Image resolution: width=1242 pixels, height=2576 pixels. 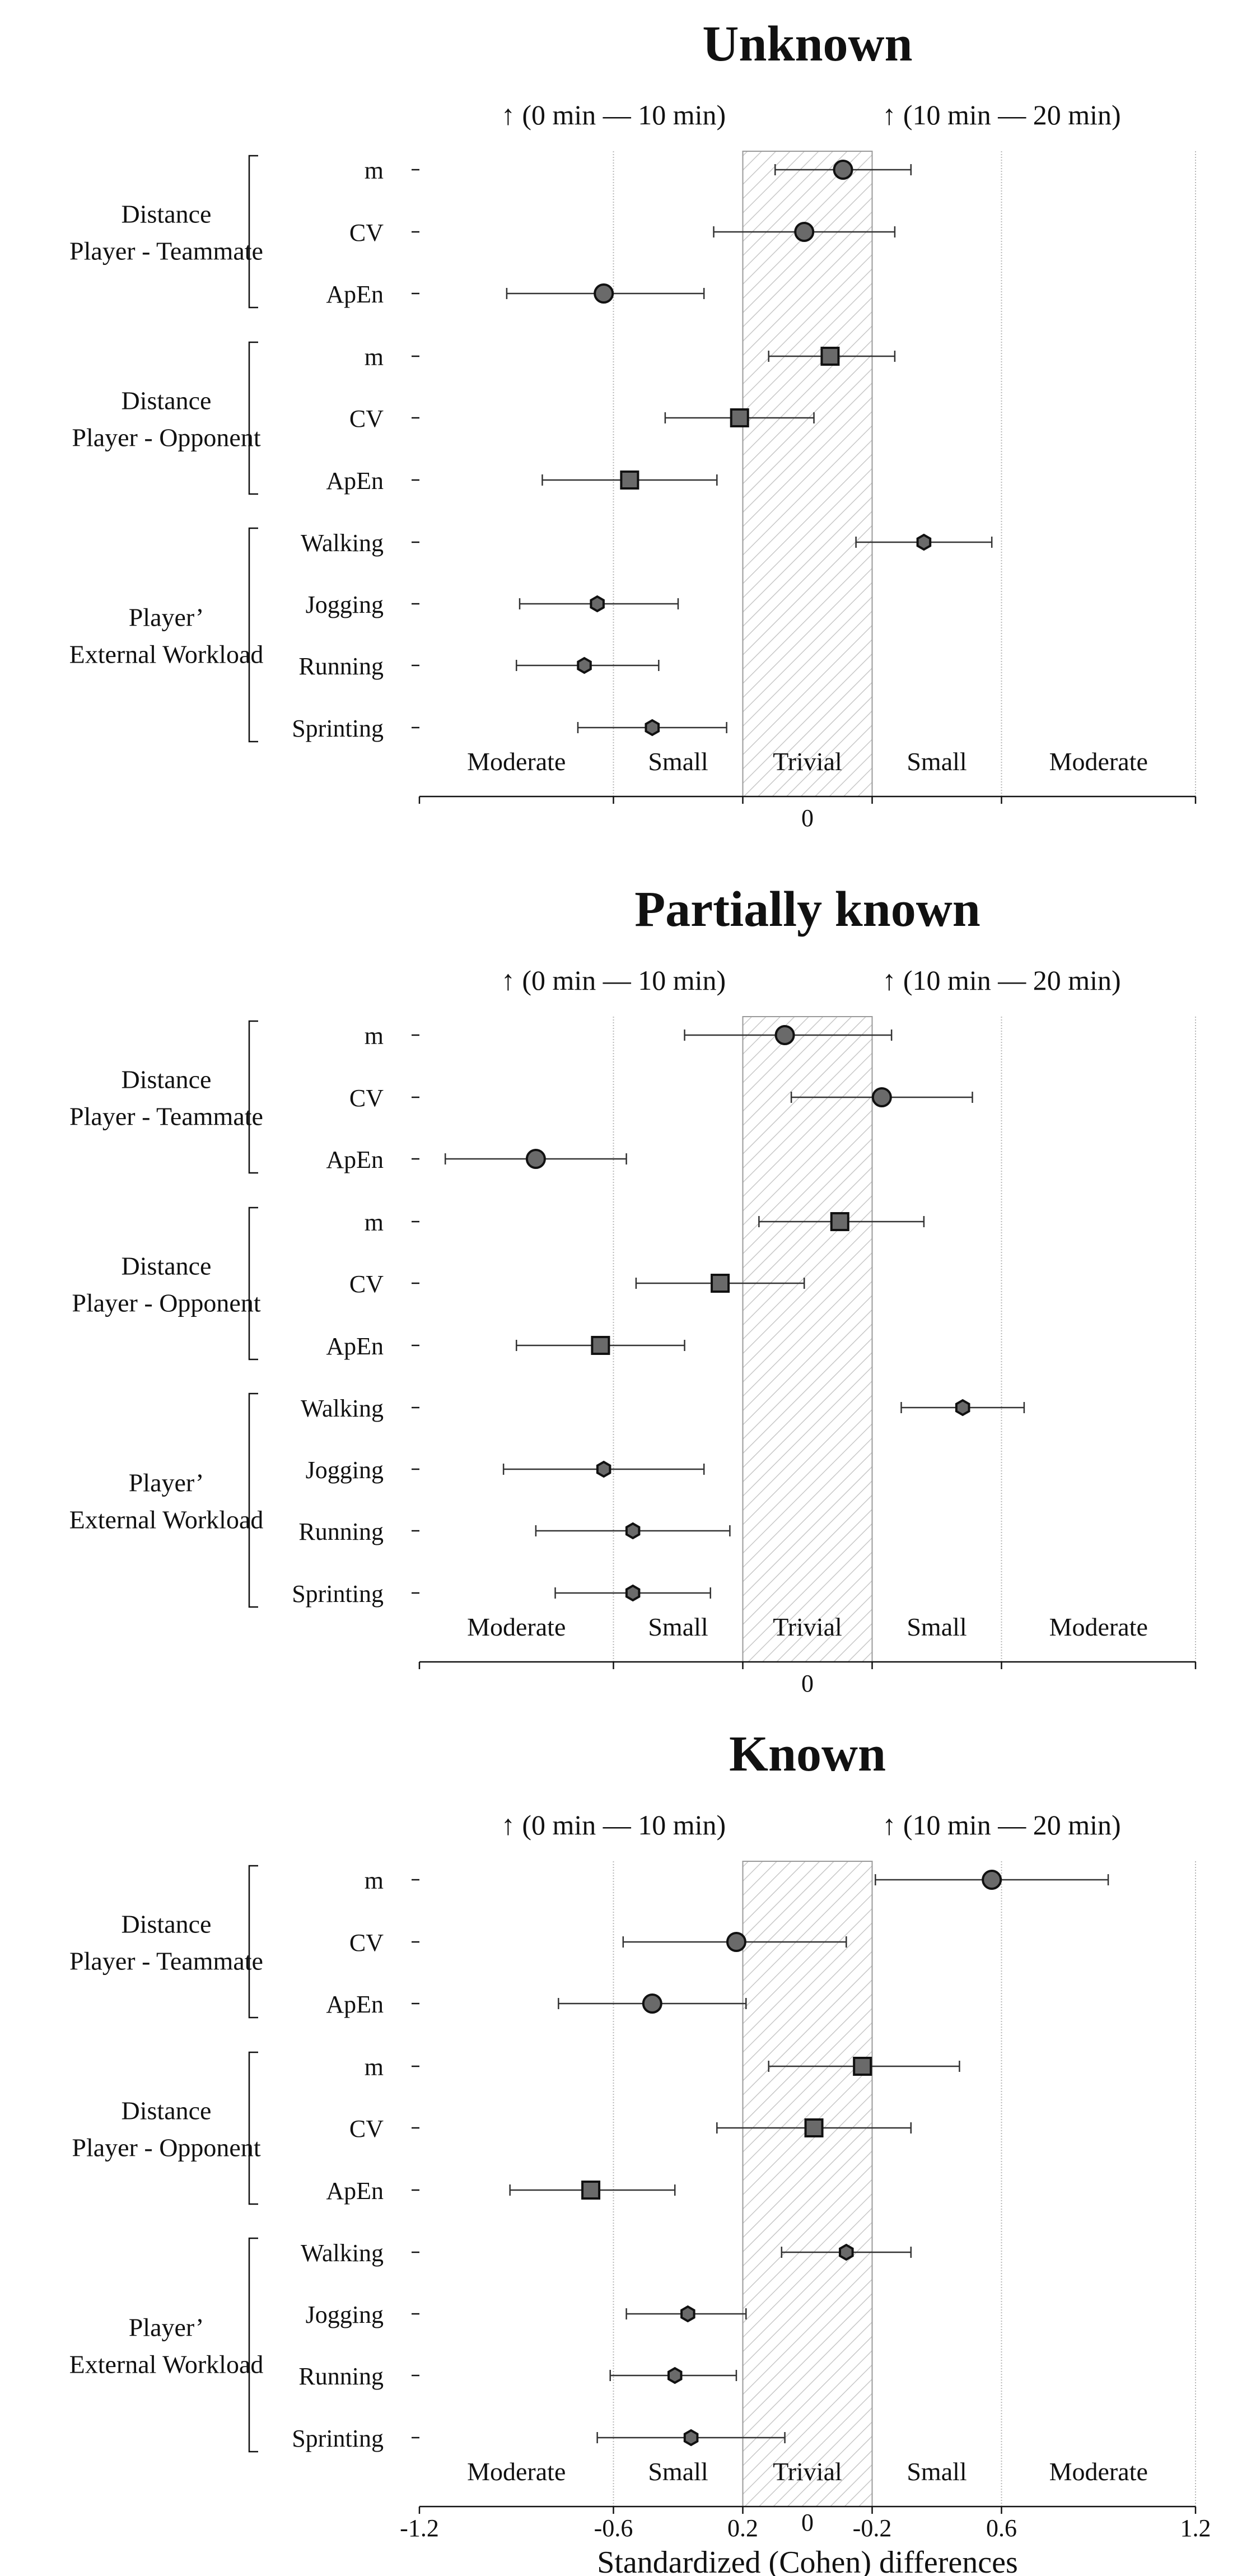 I want to click on x-tick-label: 1.2, so click(x=1195, y=2528).